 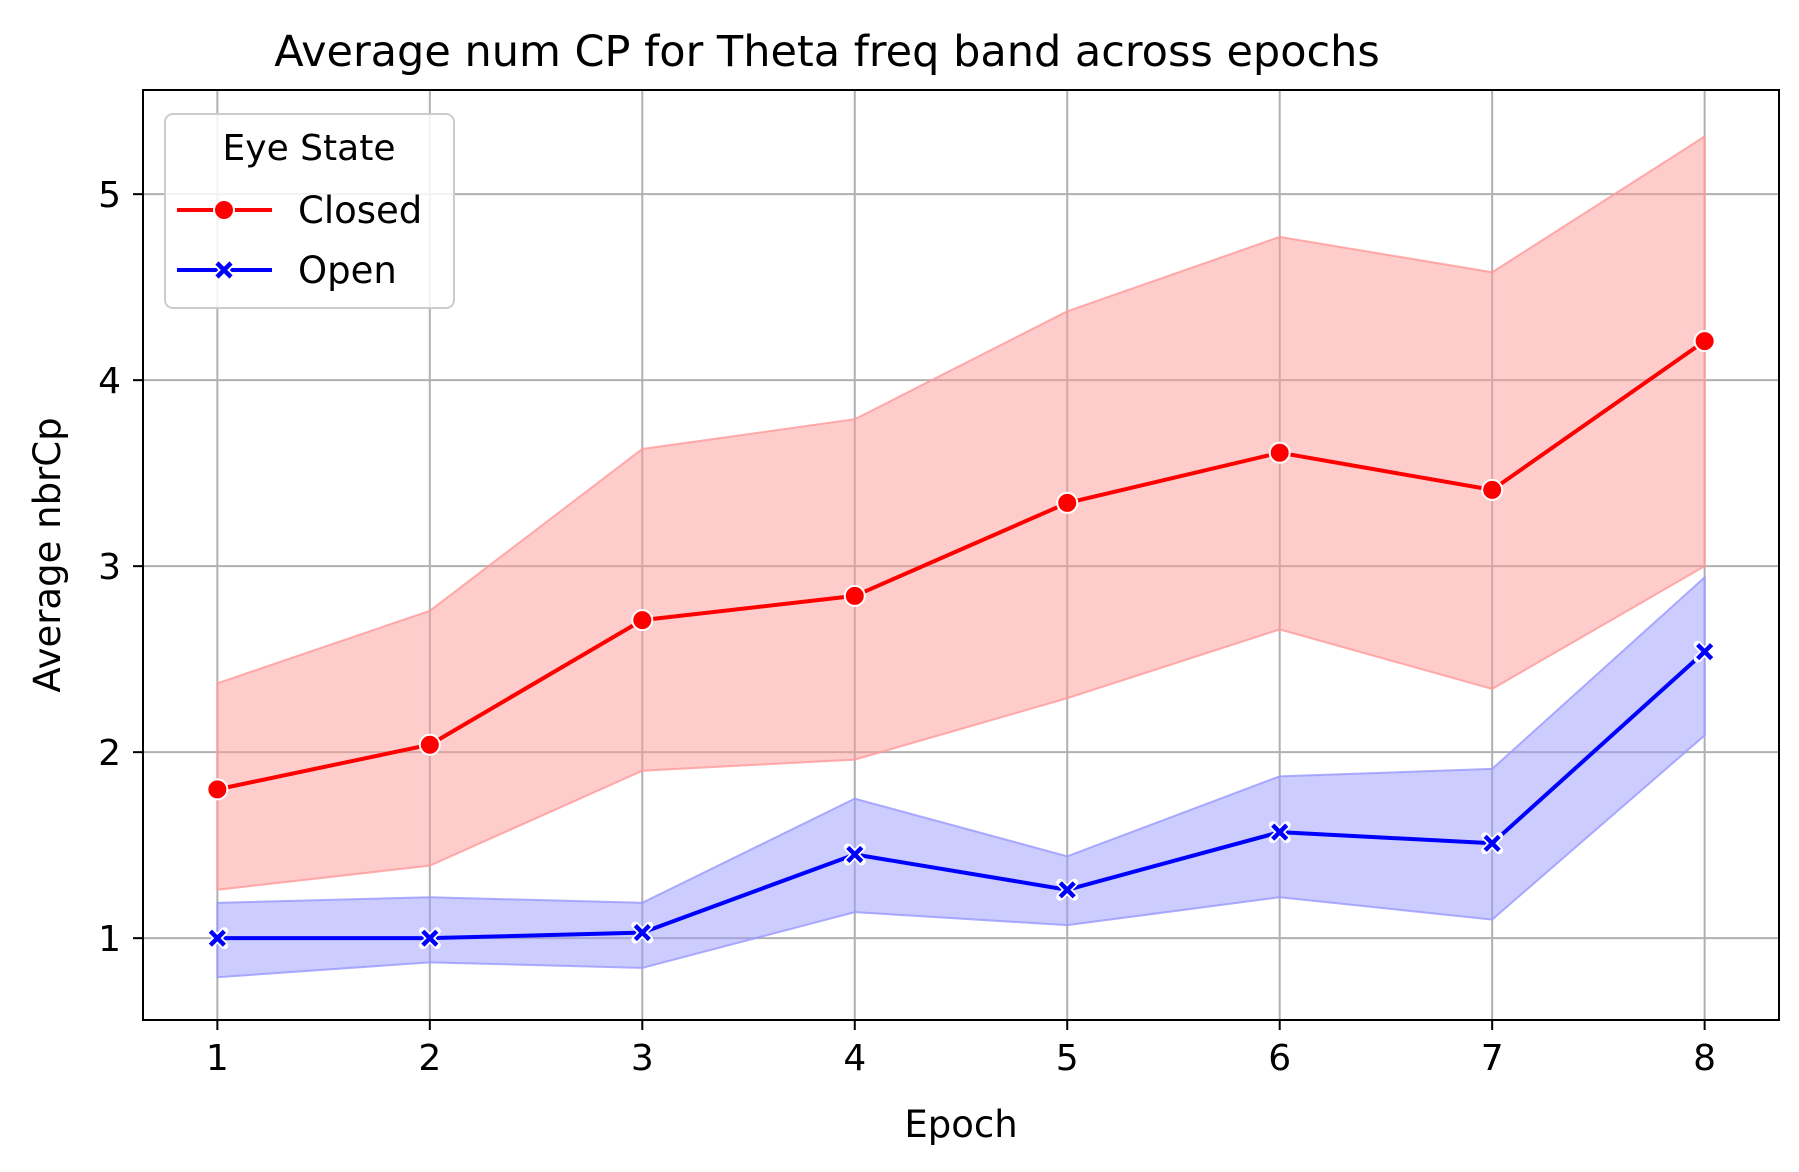 I want to click on legend-box, so click(x=309, y=211).